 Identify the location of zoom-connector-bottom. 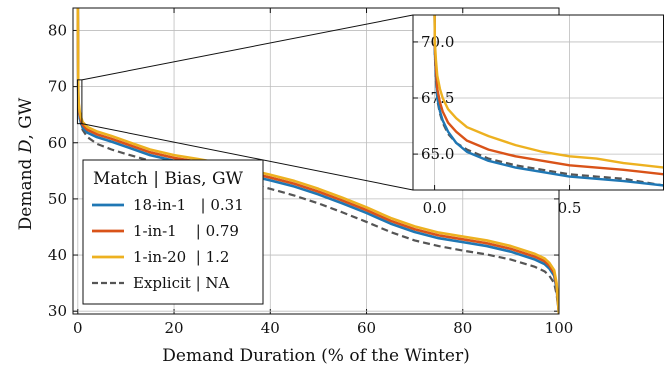
(247, 157).